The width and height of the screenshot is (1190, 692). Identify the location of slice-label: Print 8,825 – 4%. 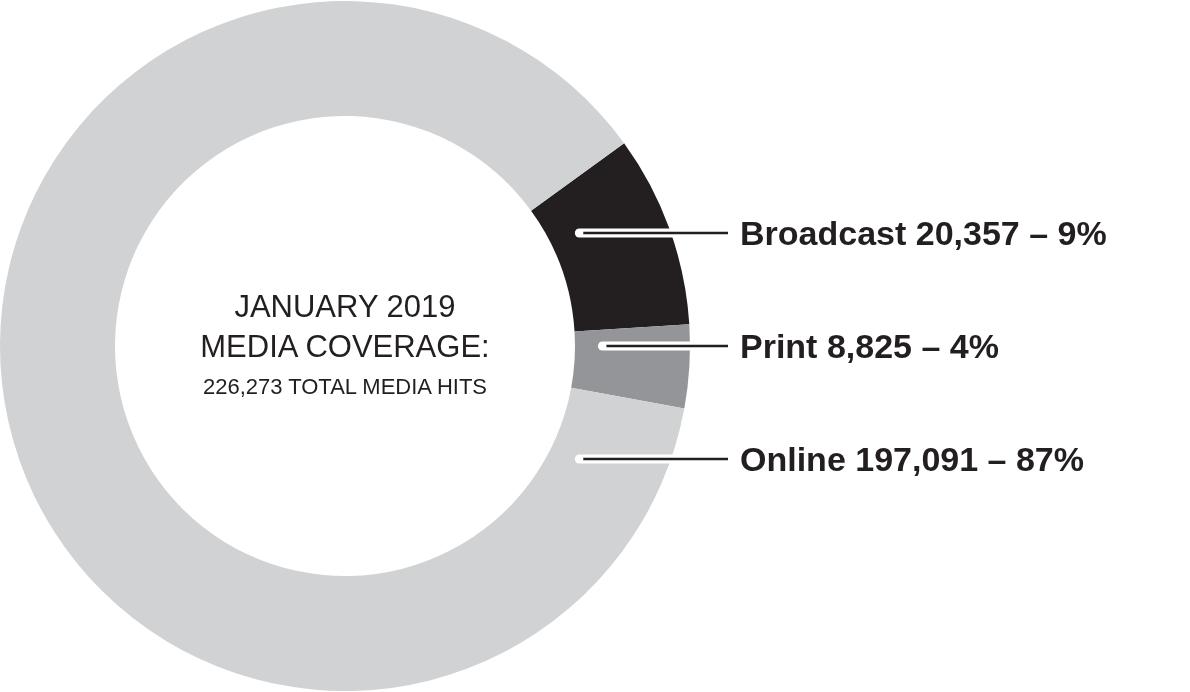
(869, 346).